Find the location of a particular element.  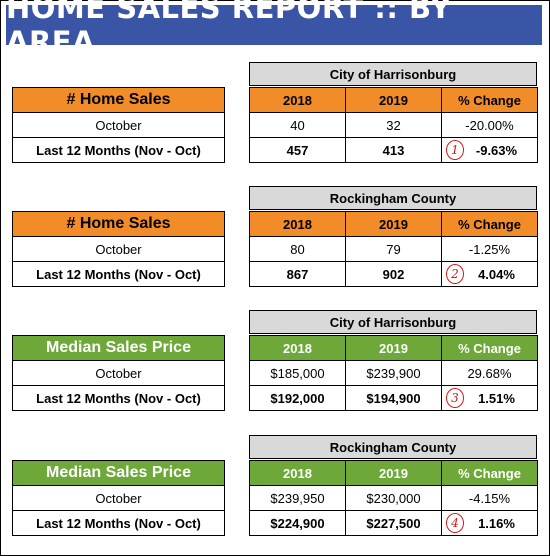

value-change-cell: 2 4.04% is located at coordinates (489, 274).